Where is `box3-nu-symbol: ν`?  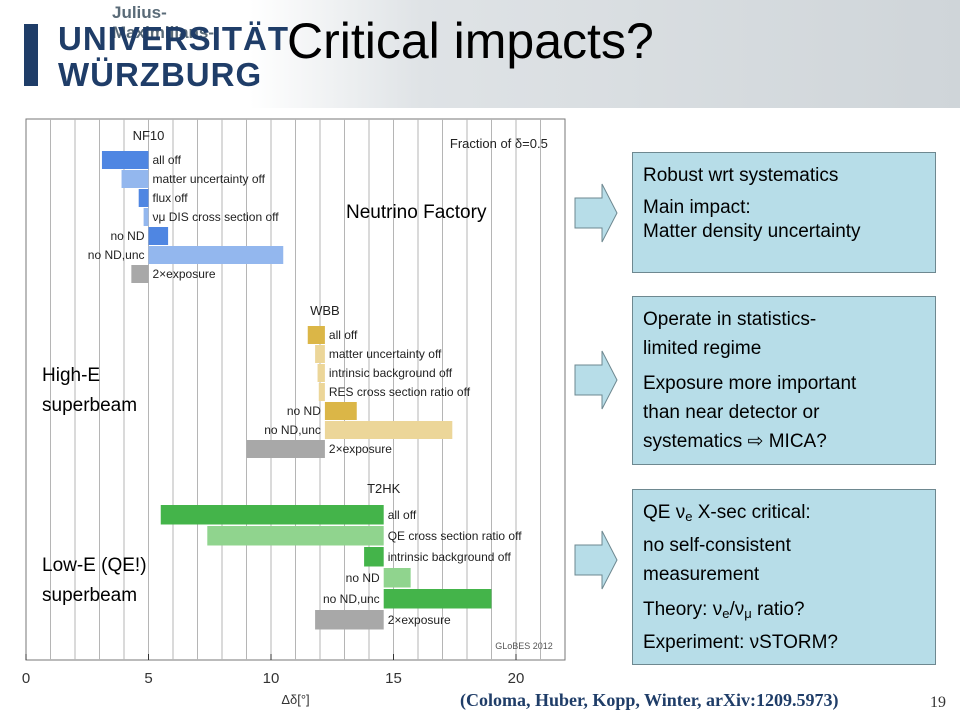
box3-nu-symbol: ν is located at coordinates (680, 512).